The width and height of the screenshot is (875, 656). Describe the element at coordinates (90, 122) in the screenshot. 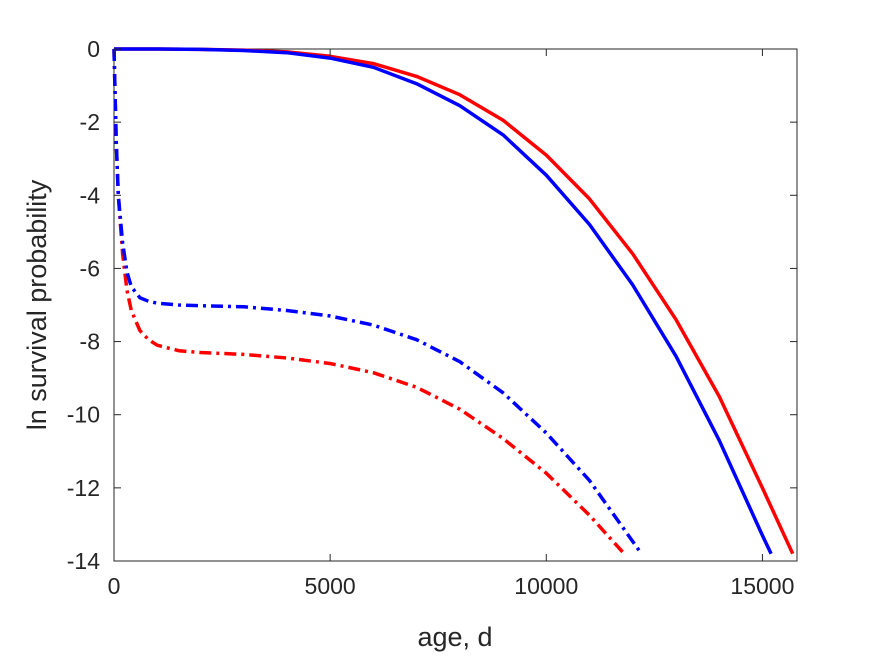

I see `y-tick-label: -2` at that location.